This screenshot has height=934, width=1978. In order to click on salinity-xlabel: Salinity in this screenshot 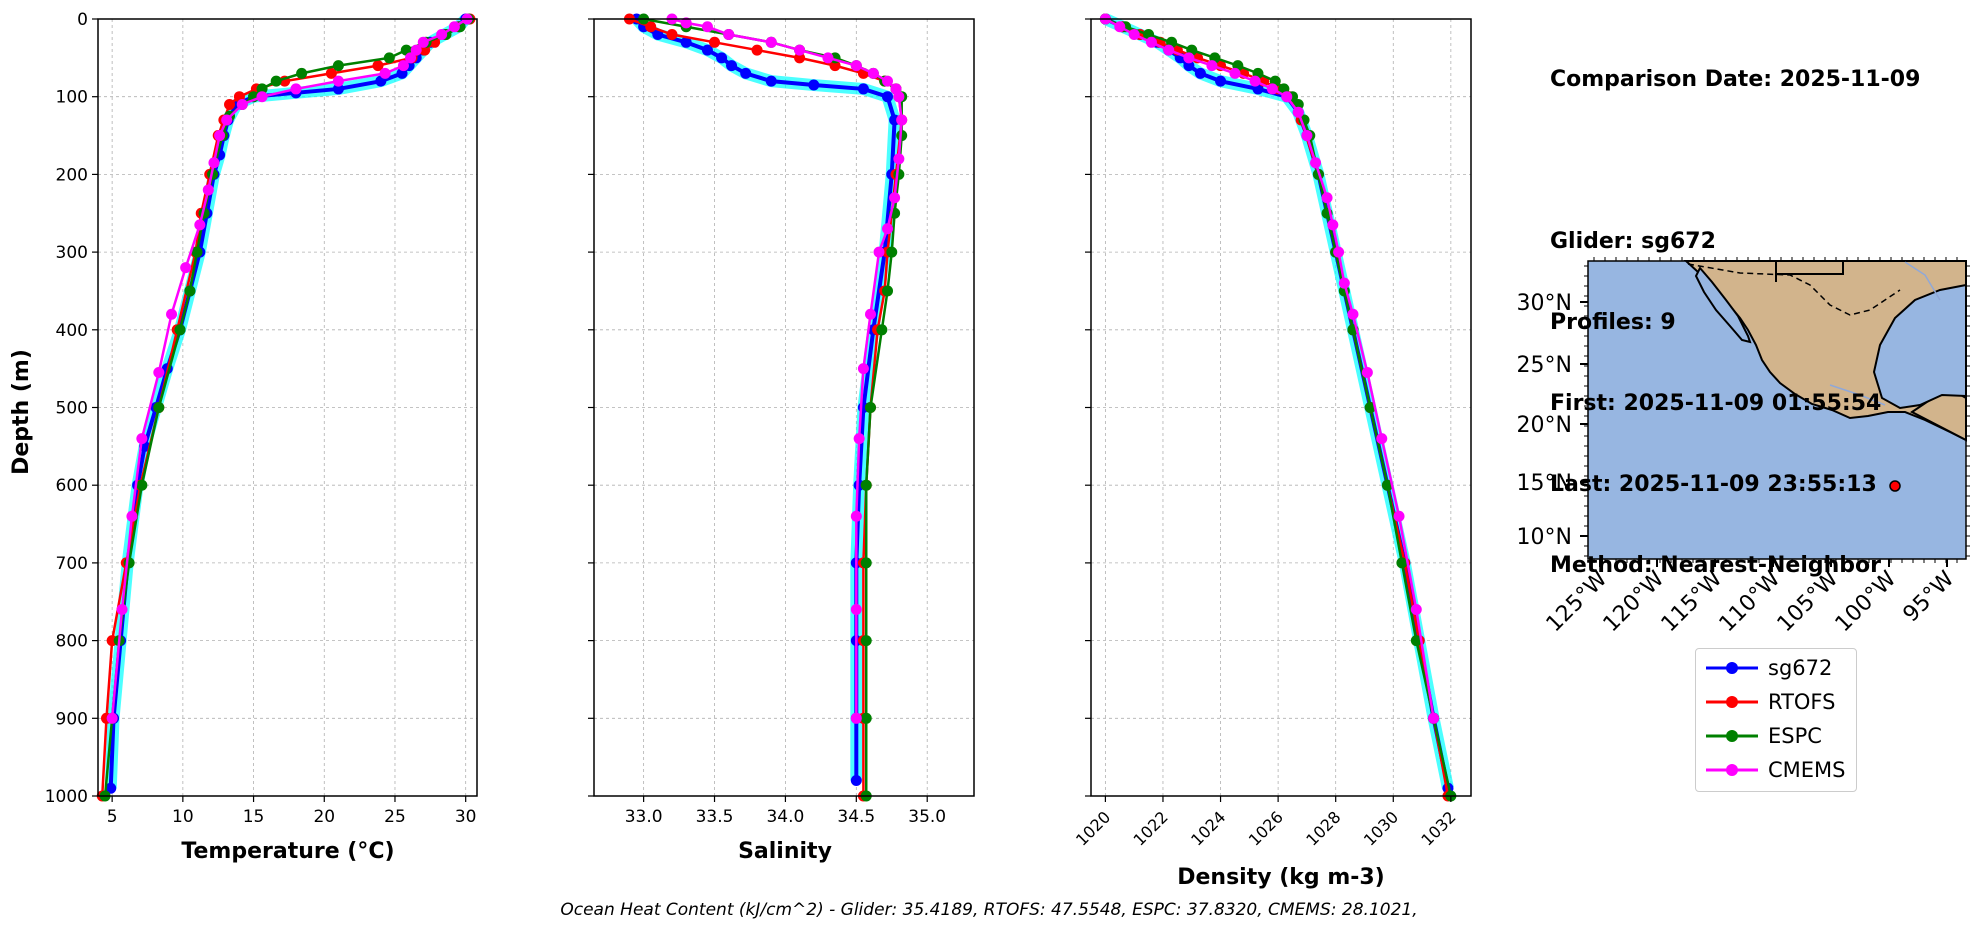, I will do `click(785, 851)`.